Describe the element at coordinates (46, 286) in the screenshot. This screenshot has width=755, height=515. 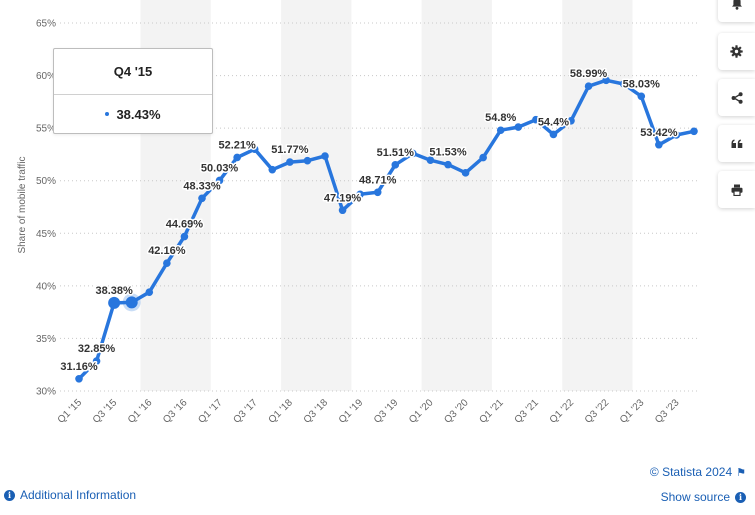
I see `y-tick-label: 40%` at that location.